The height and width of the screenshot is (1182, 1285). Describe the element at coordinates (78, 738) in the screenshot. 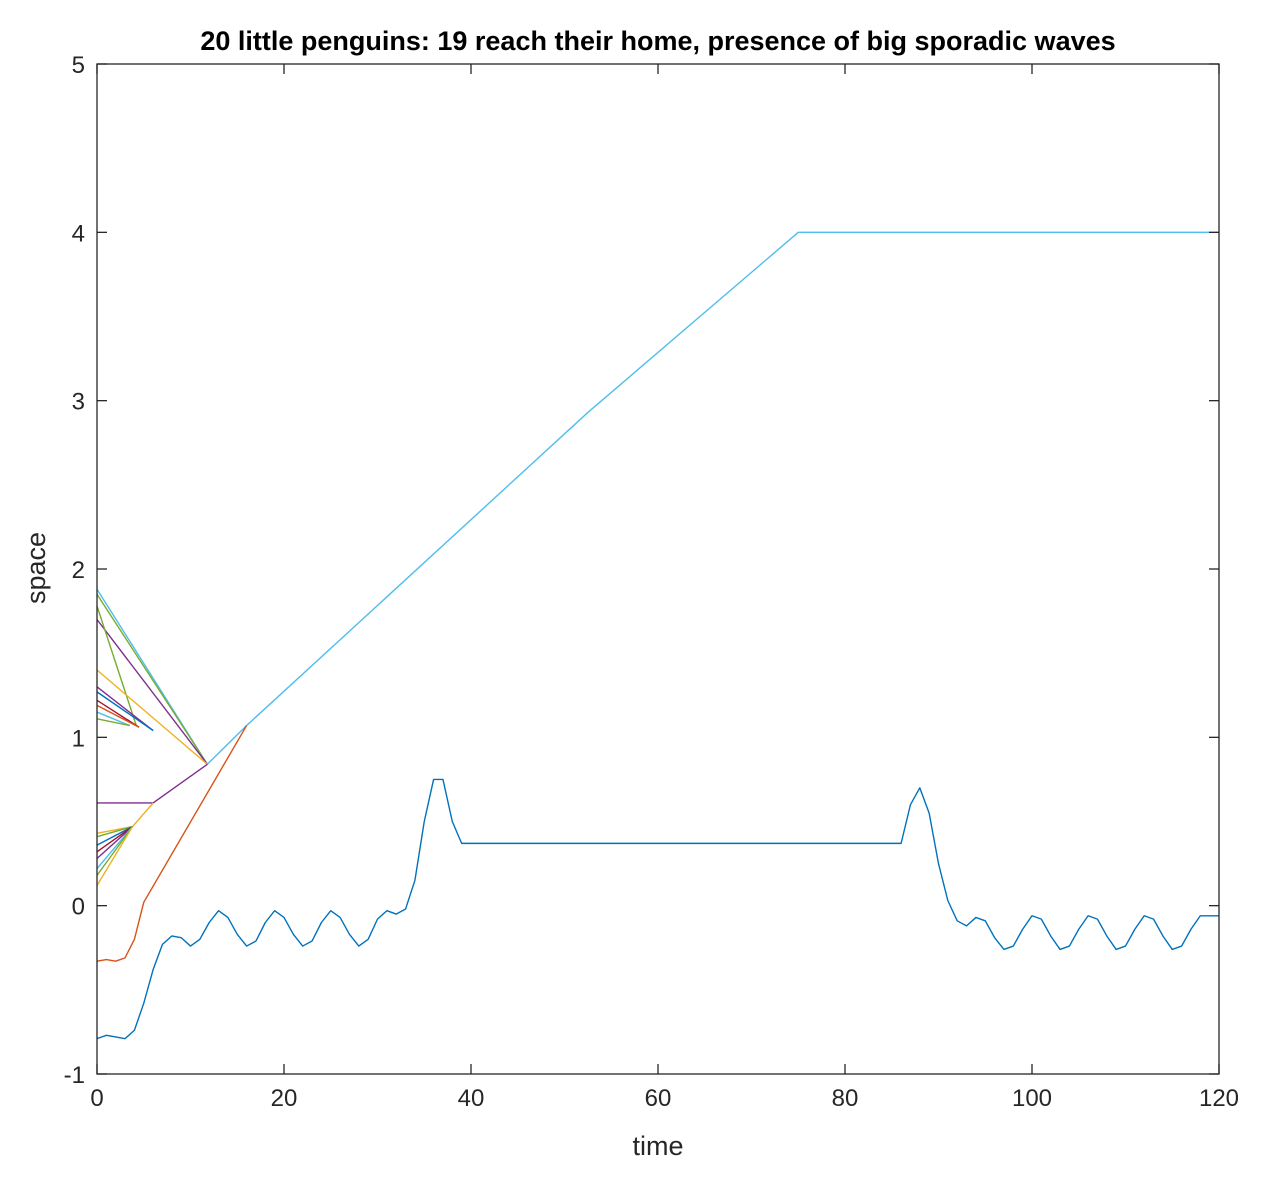

I see `y-tick-label-2: 1` at that location.